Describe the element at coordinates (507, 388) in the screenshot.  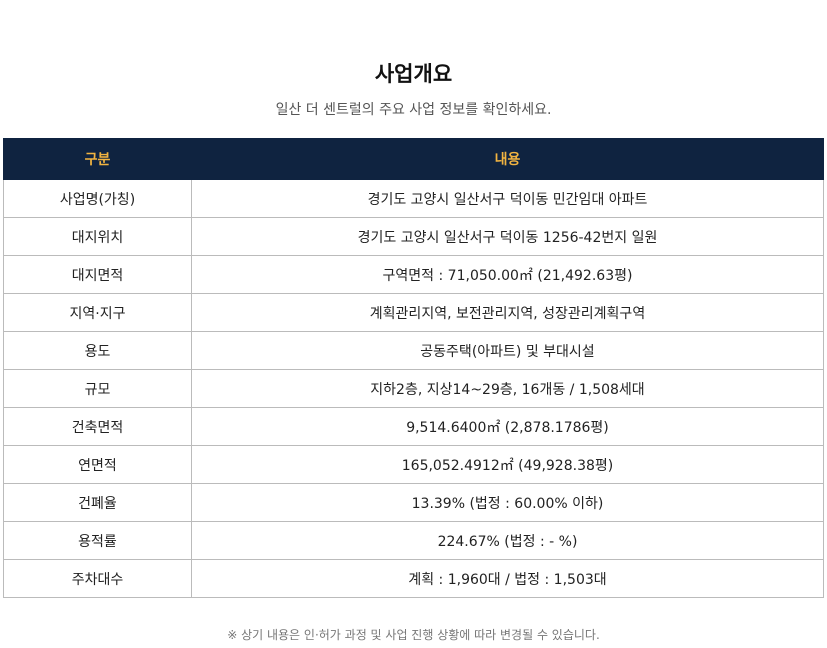
I see `content-cell: 지하2층, 지상14~29층, 16개동 / 1,508세대` at that location.